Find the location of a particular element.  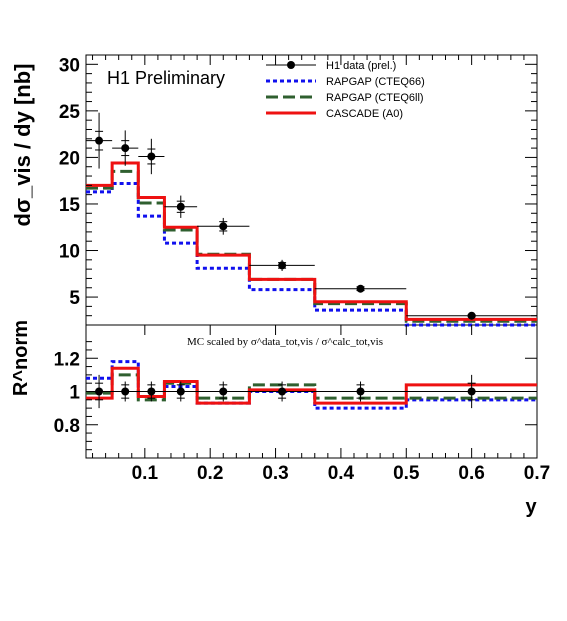

xtick-label: 0.5 is located at coordinates (406, 473).